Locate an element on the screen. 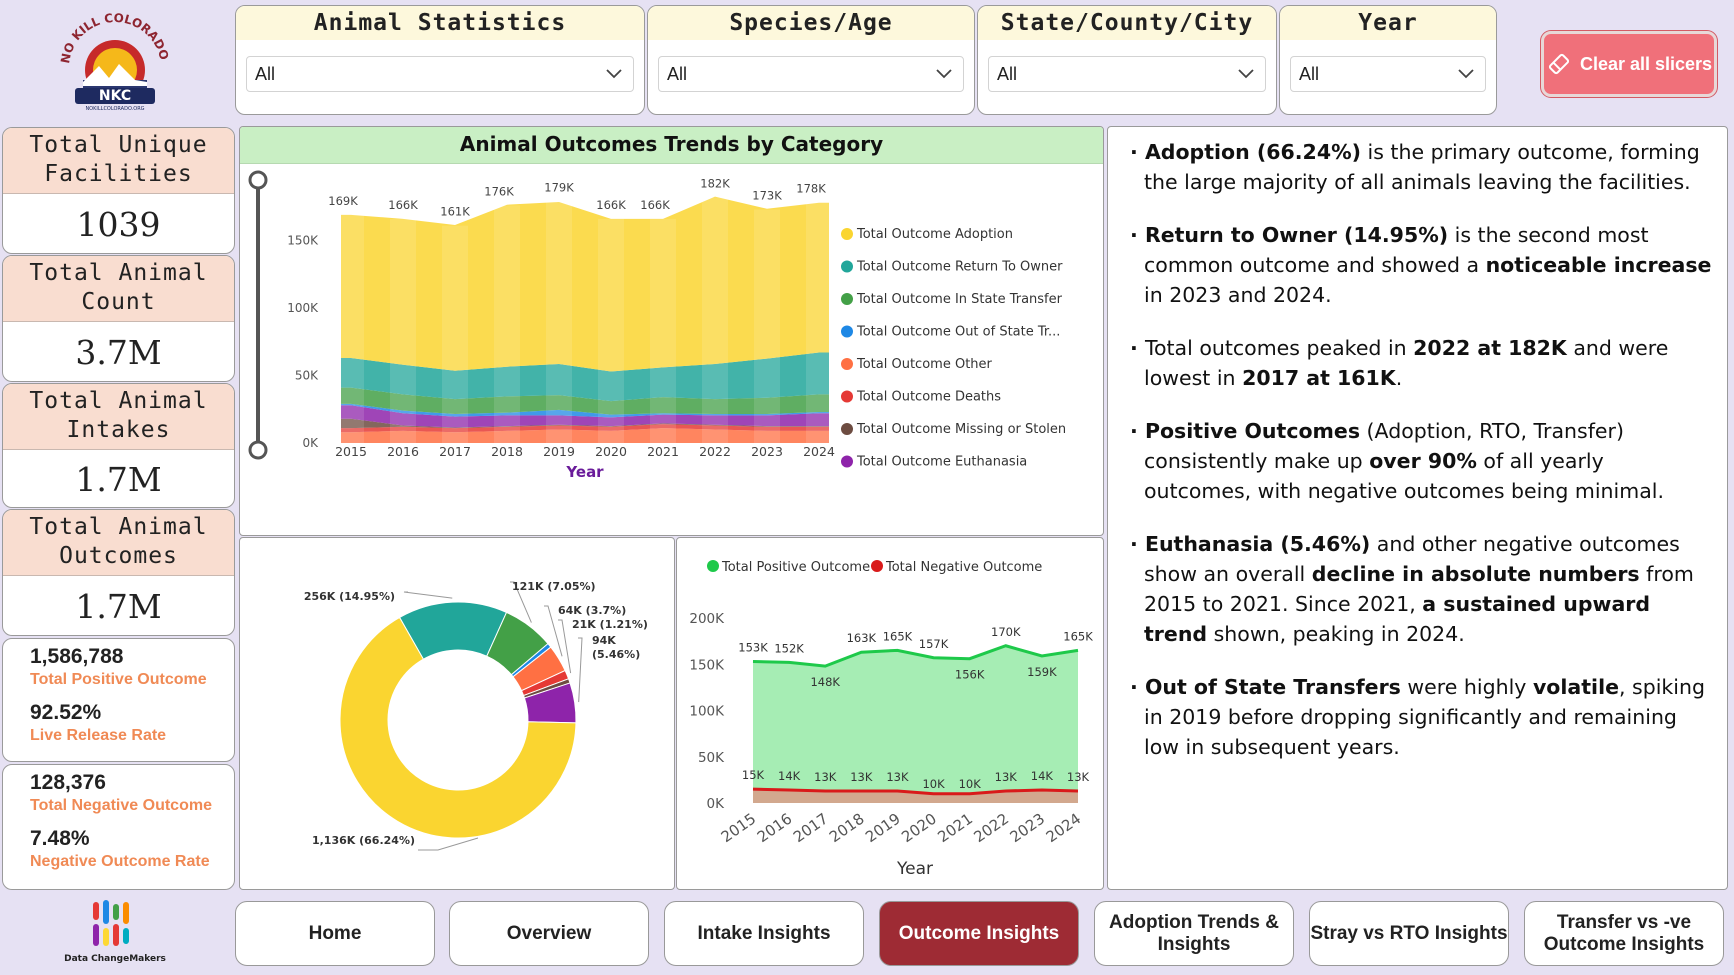 The image size is (1734, 975). insight-text: in 2023 and 2024. is located at coordinates (1238, 295).